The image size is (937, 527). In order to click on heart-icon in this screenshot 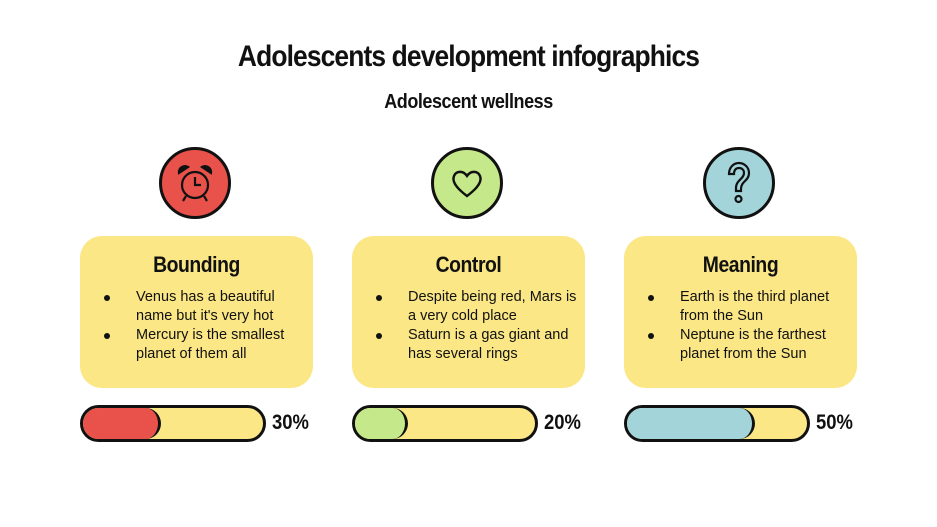, I will do `click(467, 184)`.